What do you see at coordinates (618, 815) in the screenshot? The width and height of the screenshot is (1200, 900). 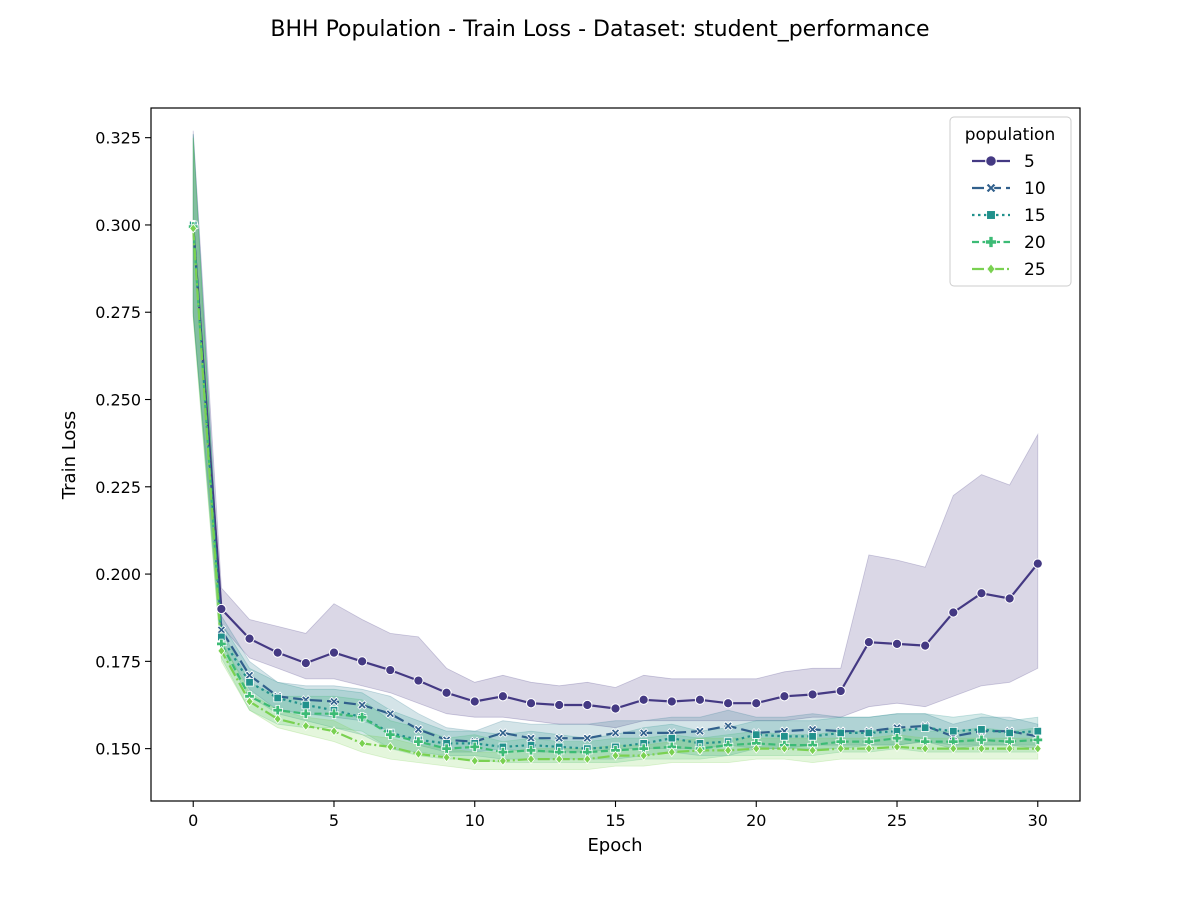 I see `x-axis-ticks: 0 5 10 15 20 25 30` at bounding box center [618, 815].